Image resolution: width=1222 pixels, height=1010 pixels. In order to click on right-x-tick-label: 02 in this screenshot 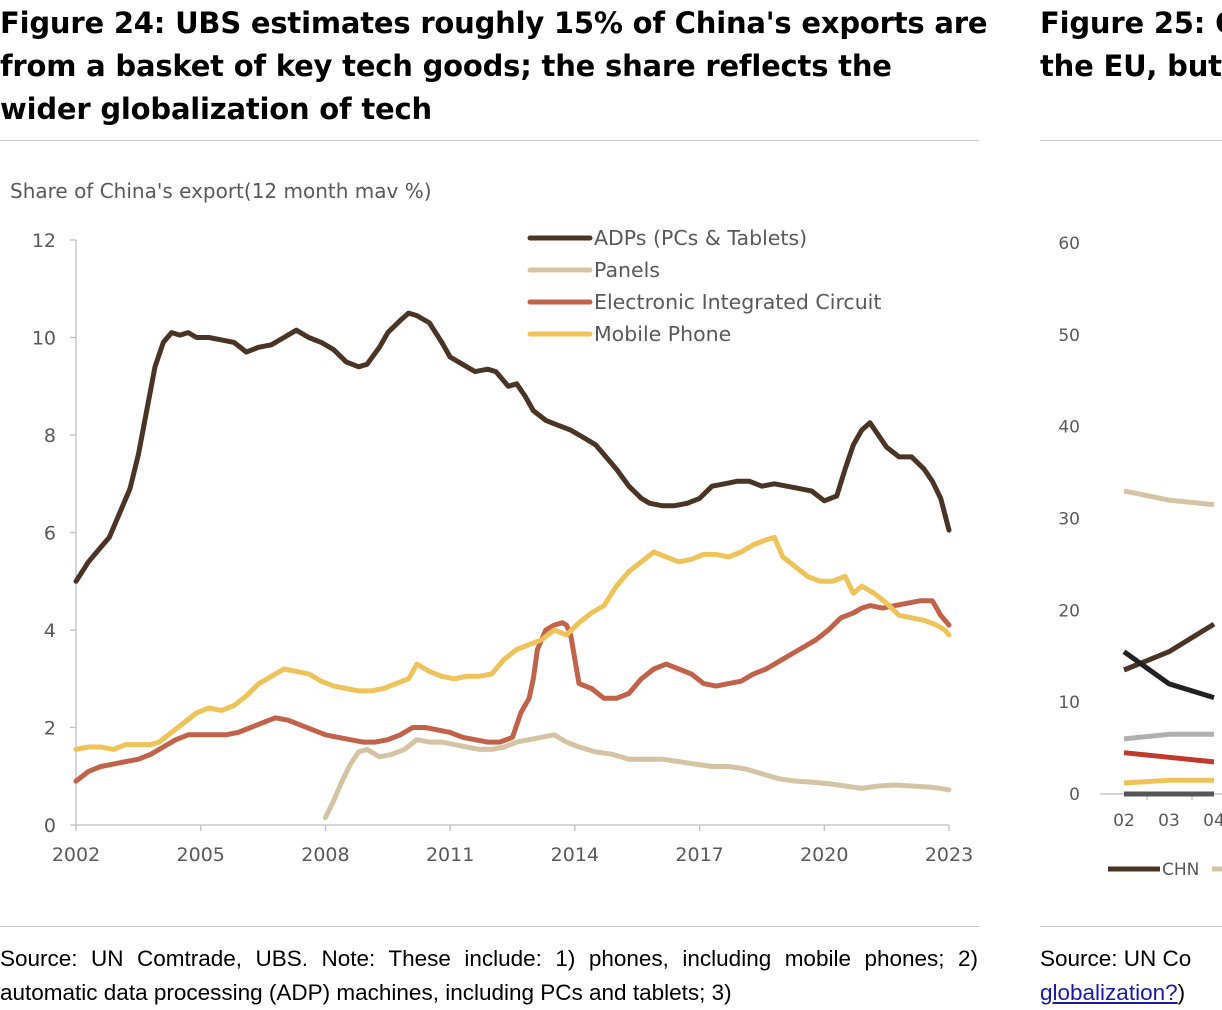, I will do `click(1124, 821)`.